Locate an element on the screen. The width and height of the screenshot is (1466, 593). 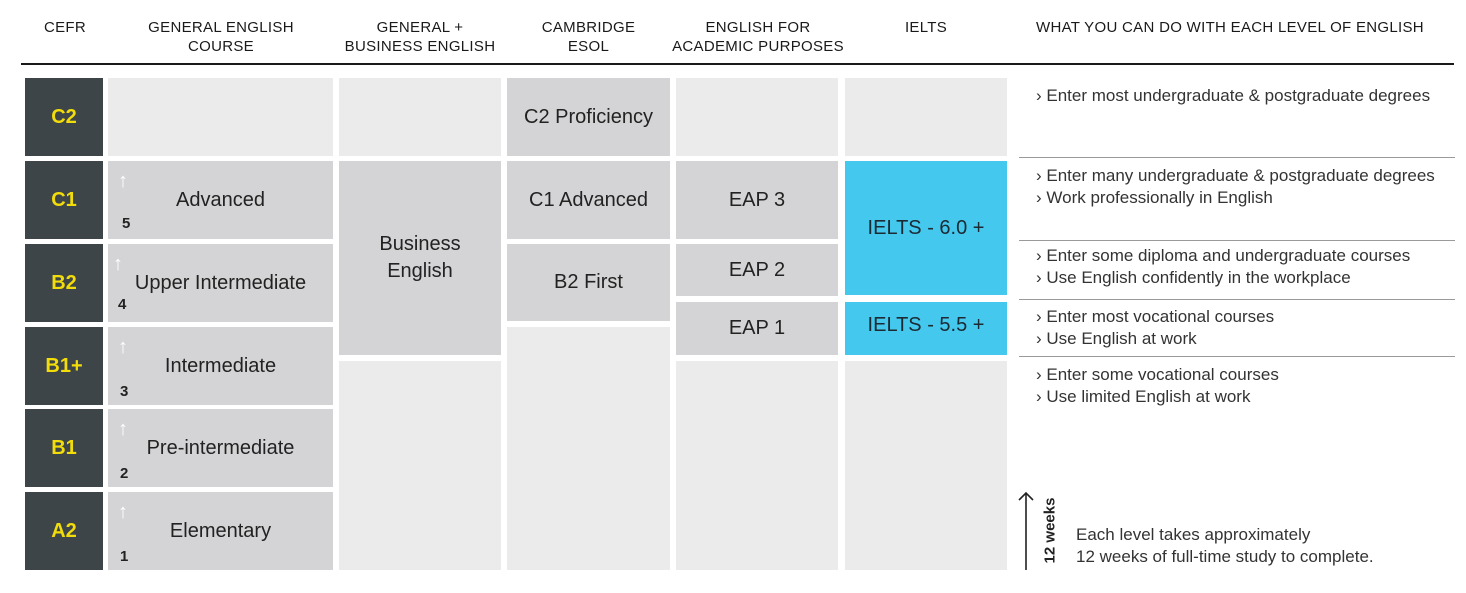
general-level-3: ↑ 3 Intermediate is located at coordinates (220, 366).